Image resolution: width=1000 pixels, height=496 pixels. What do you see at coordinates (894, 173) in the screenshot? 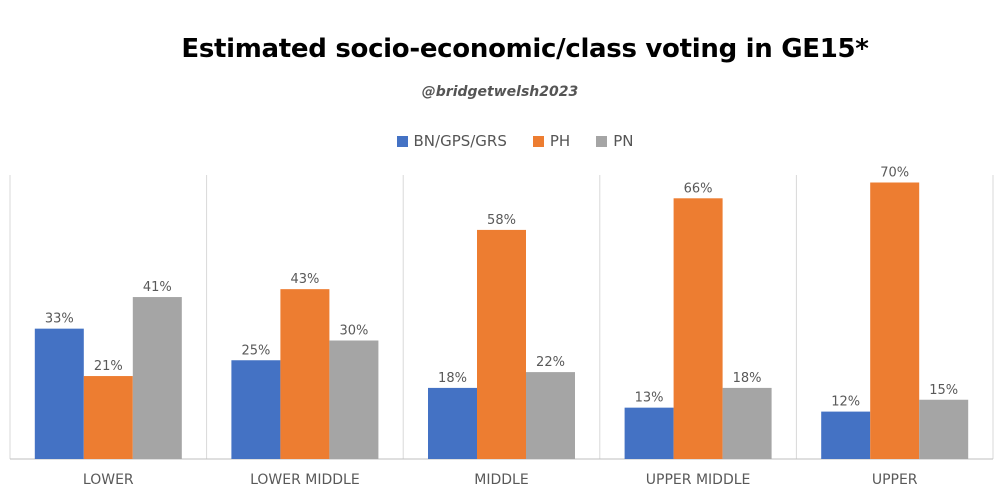
I see `data-label: 70%` at bounding box center [894, 173].